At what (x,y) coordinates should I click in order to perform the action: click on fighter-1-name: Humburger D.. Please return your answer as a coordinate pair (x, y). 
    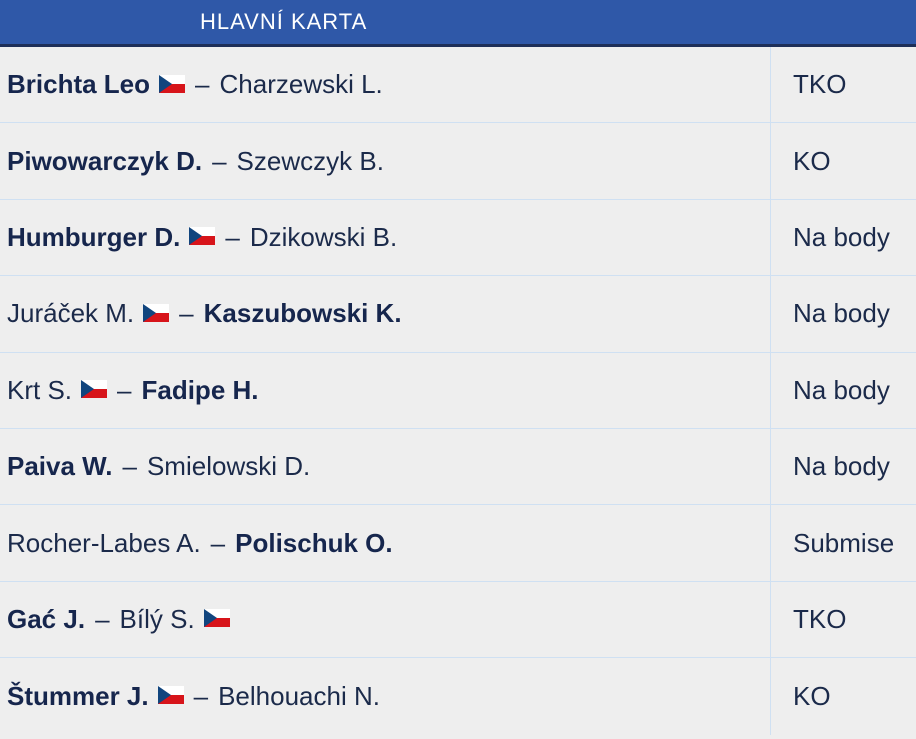
    Looking at the image, I should click on (94, 236).